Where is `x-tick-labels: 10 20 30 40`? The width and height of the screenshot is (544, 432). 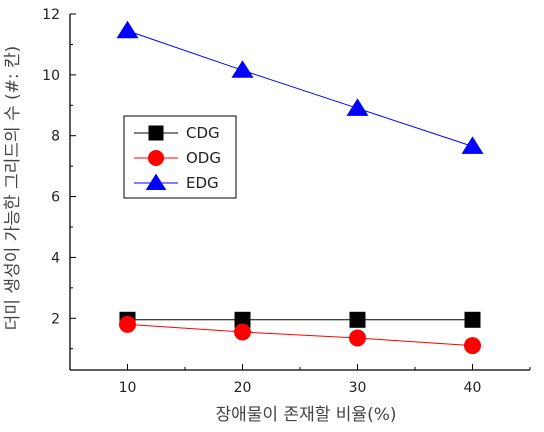
x-tick-labels: 10 20 30 40 is located at coordinates (300, 388).